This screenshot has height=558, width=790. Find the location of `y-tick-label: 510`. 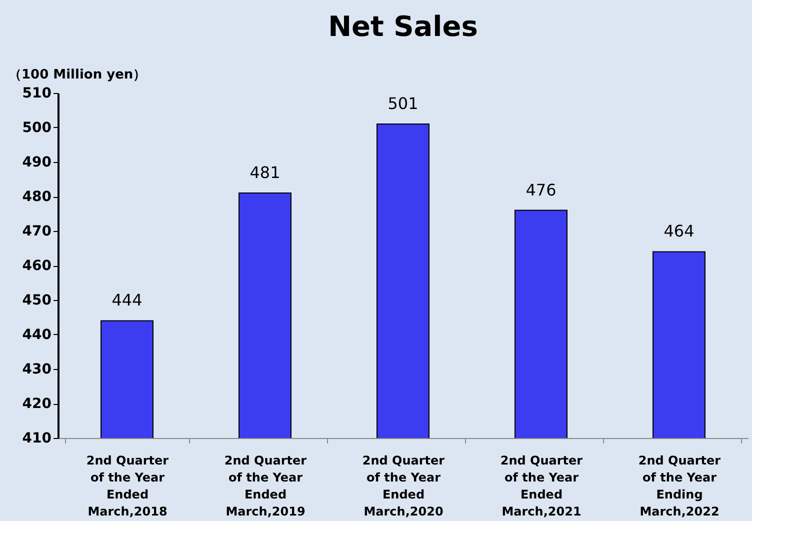

y-tick-label: 510 is located at coordinates (37, 94).